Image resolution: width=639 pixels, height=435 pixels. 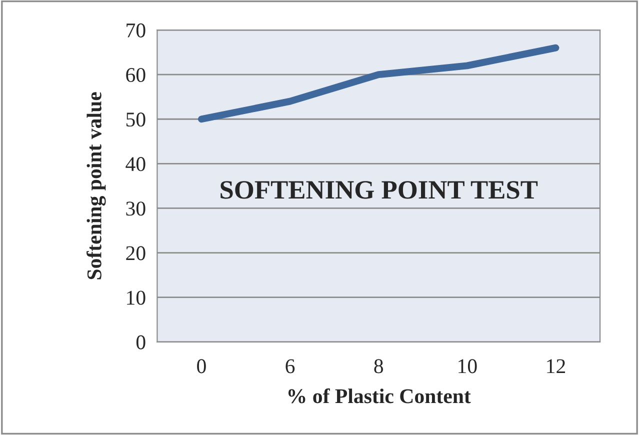 What do you see at coordinates (201, 366) in the screenshot?
I see `x-tick-label: 0` at bounding box center [201, 366].